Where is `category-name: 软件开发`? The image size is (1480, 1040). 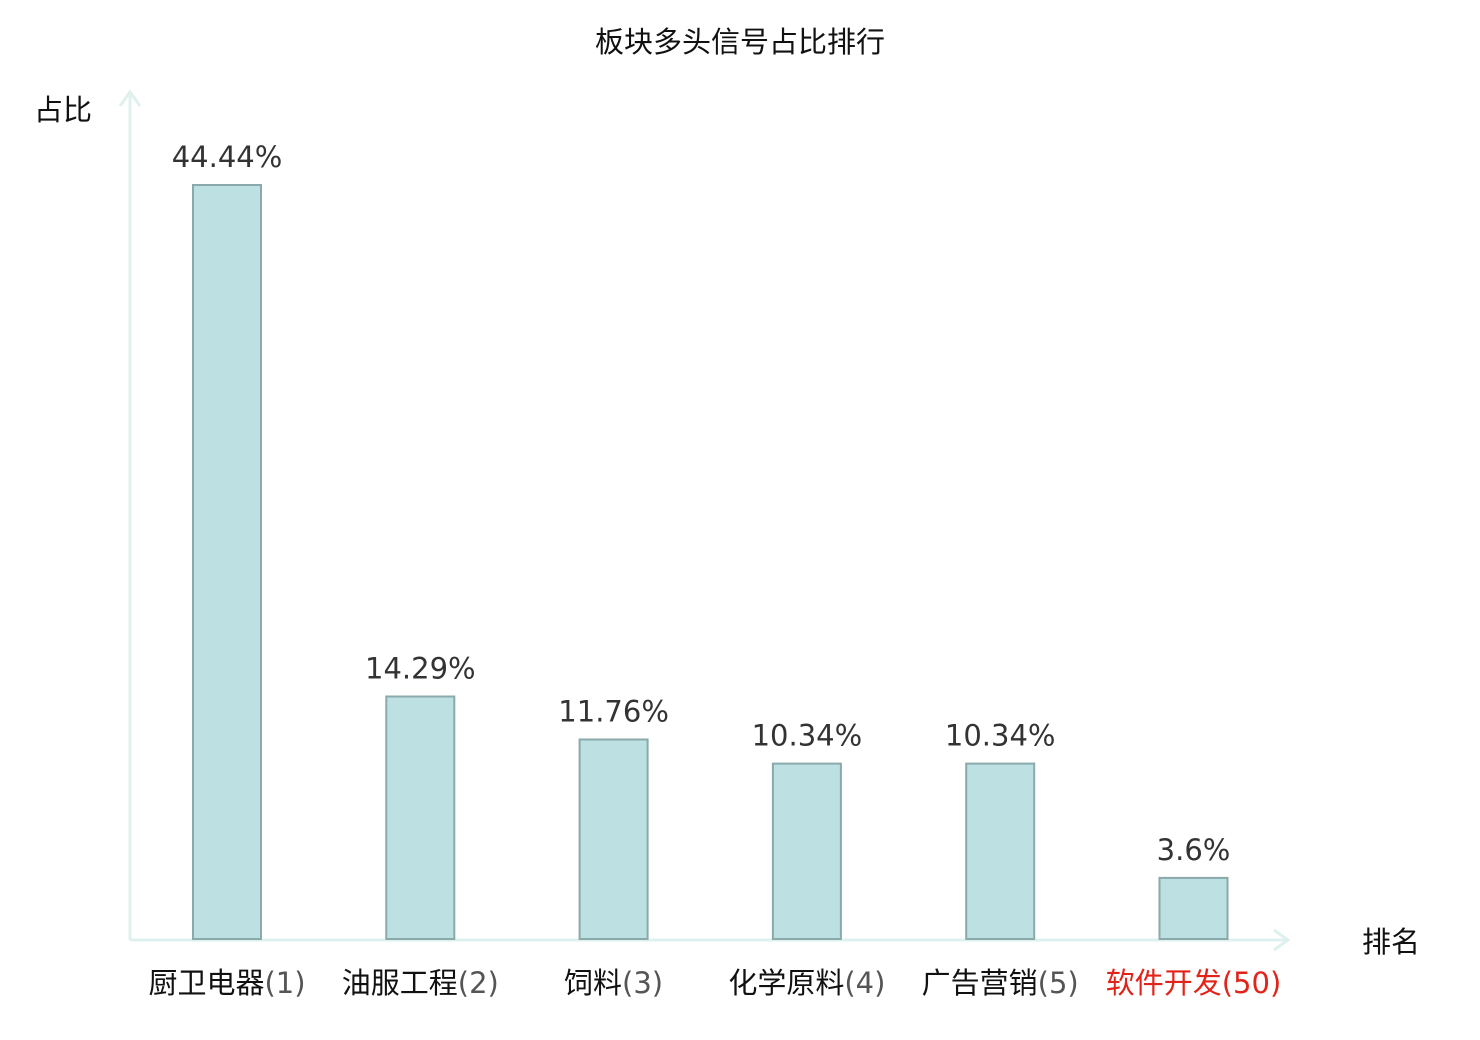 category-name: 软件开发 is located at coordinates (1164, 983).